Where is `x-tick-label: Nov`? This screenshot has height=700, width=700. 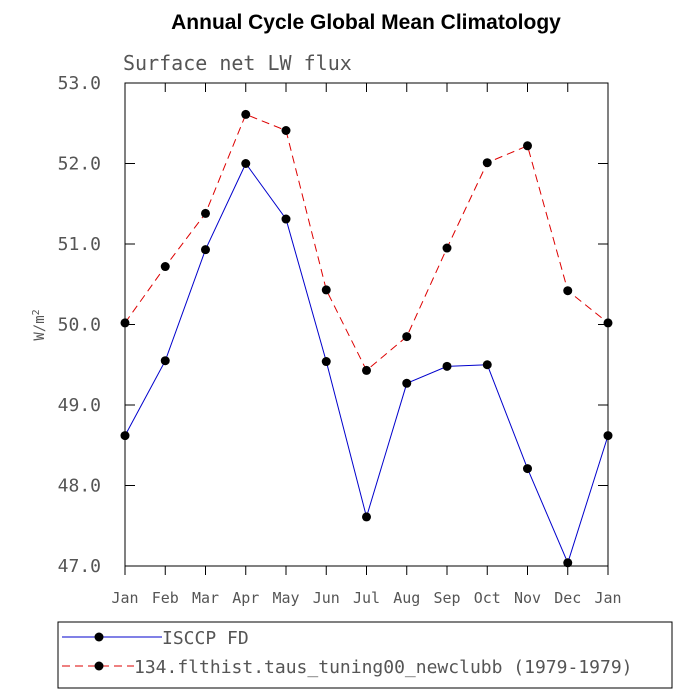 x-tick-label: Nov is located at coordinates (527, 598).